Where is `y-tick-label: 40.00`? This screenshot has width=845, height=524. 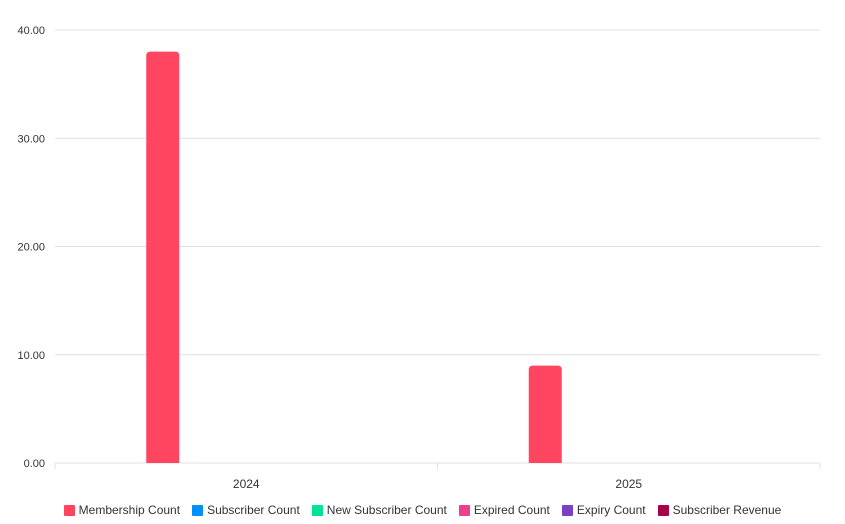 y-tick-label: 40.00 is located at coordinates (31, 31).